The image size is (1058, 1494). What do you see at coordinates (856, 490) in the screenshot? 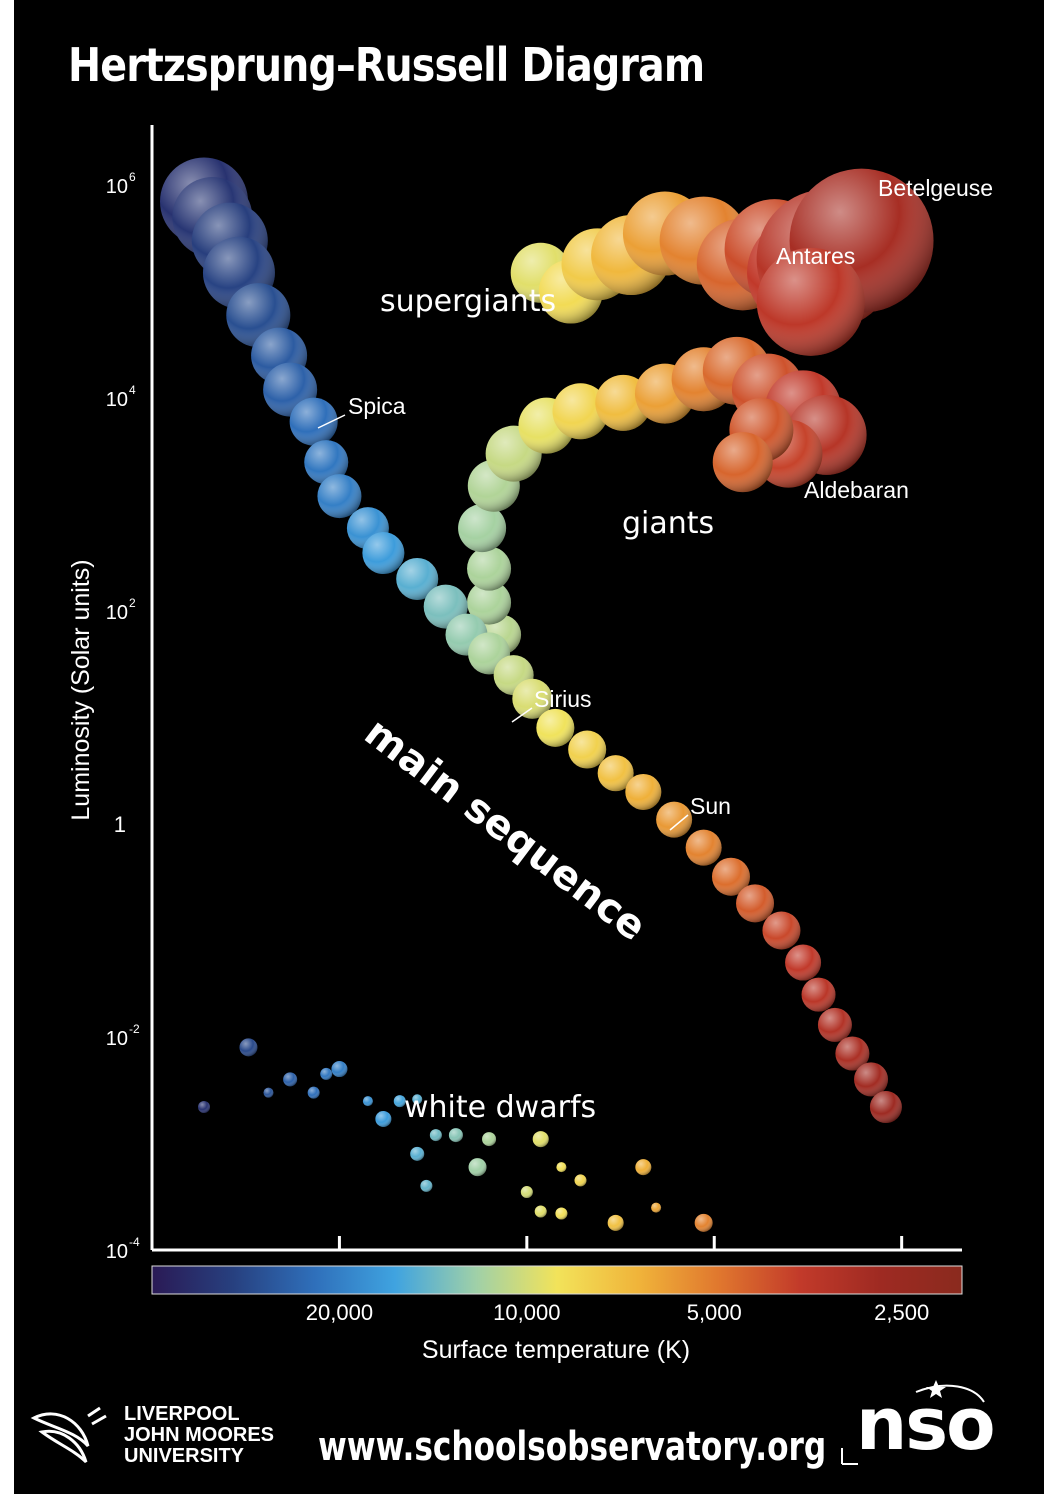
I see `star-label-aldebaran: Aldebaran` at bounding box center [856, 490].